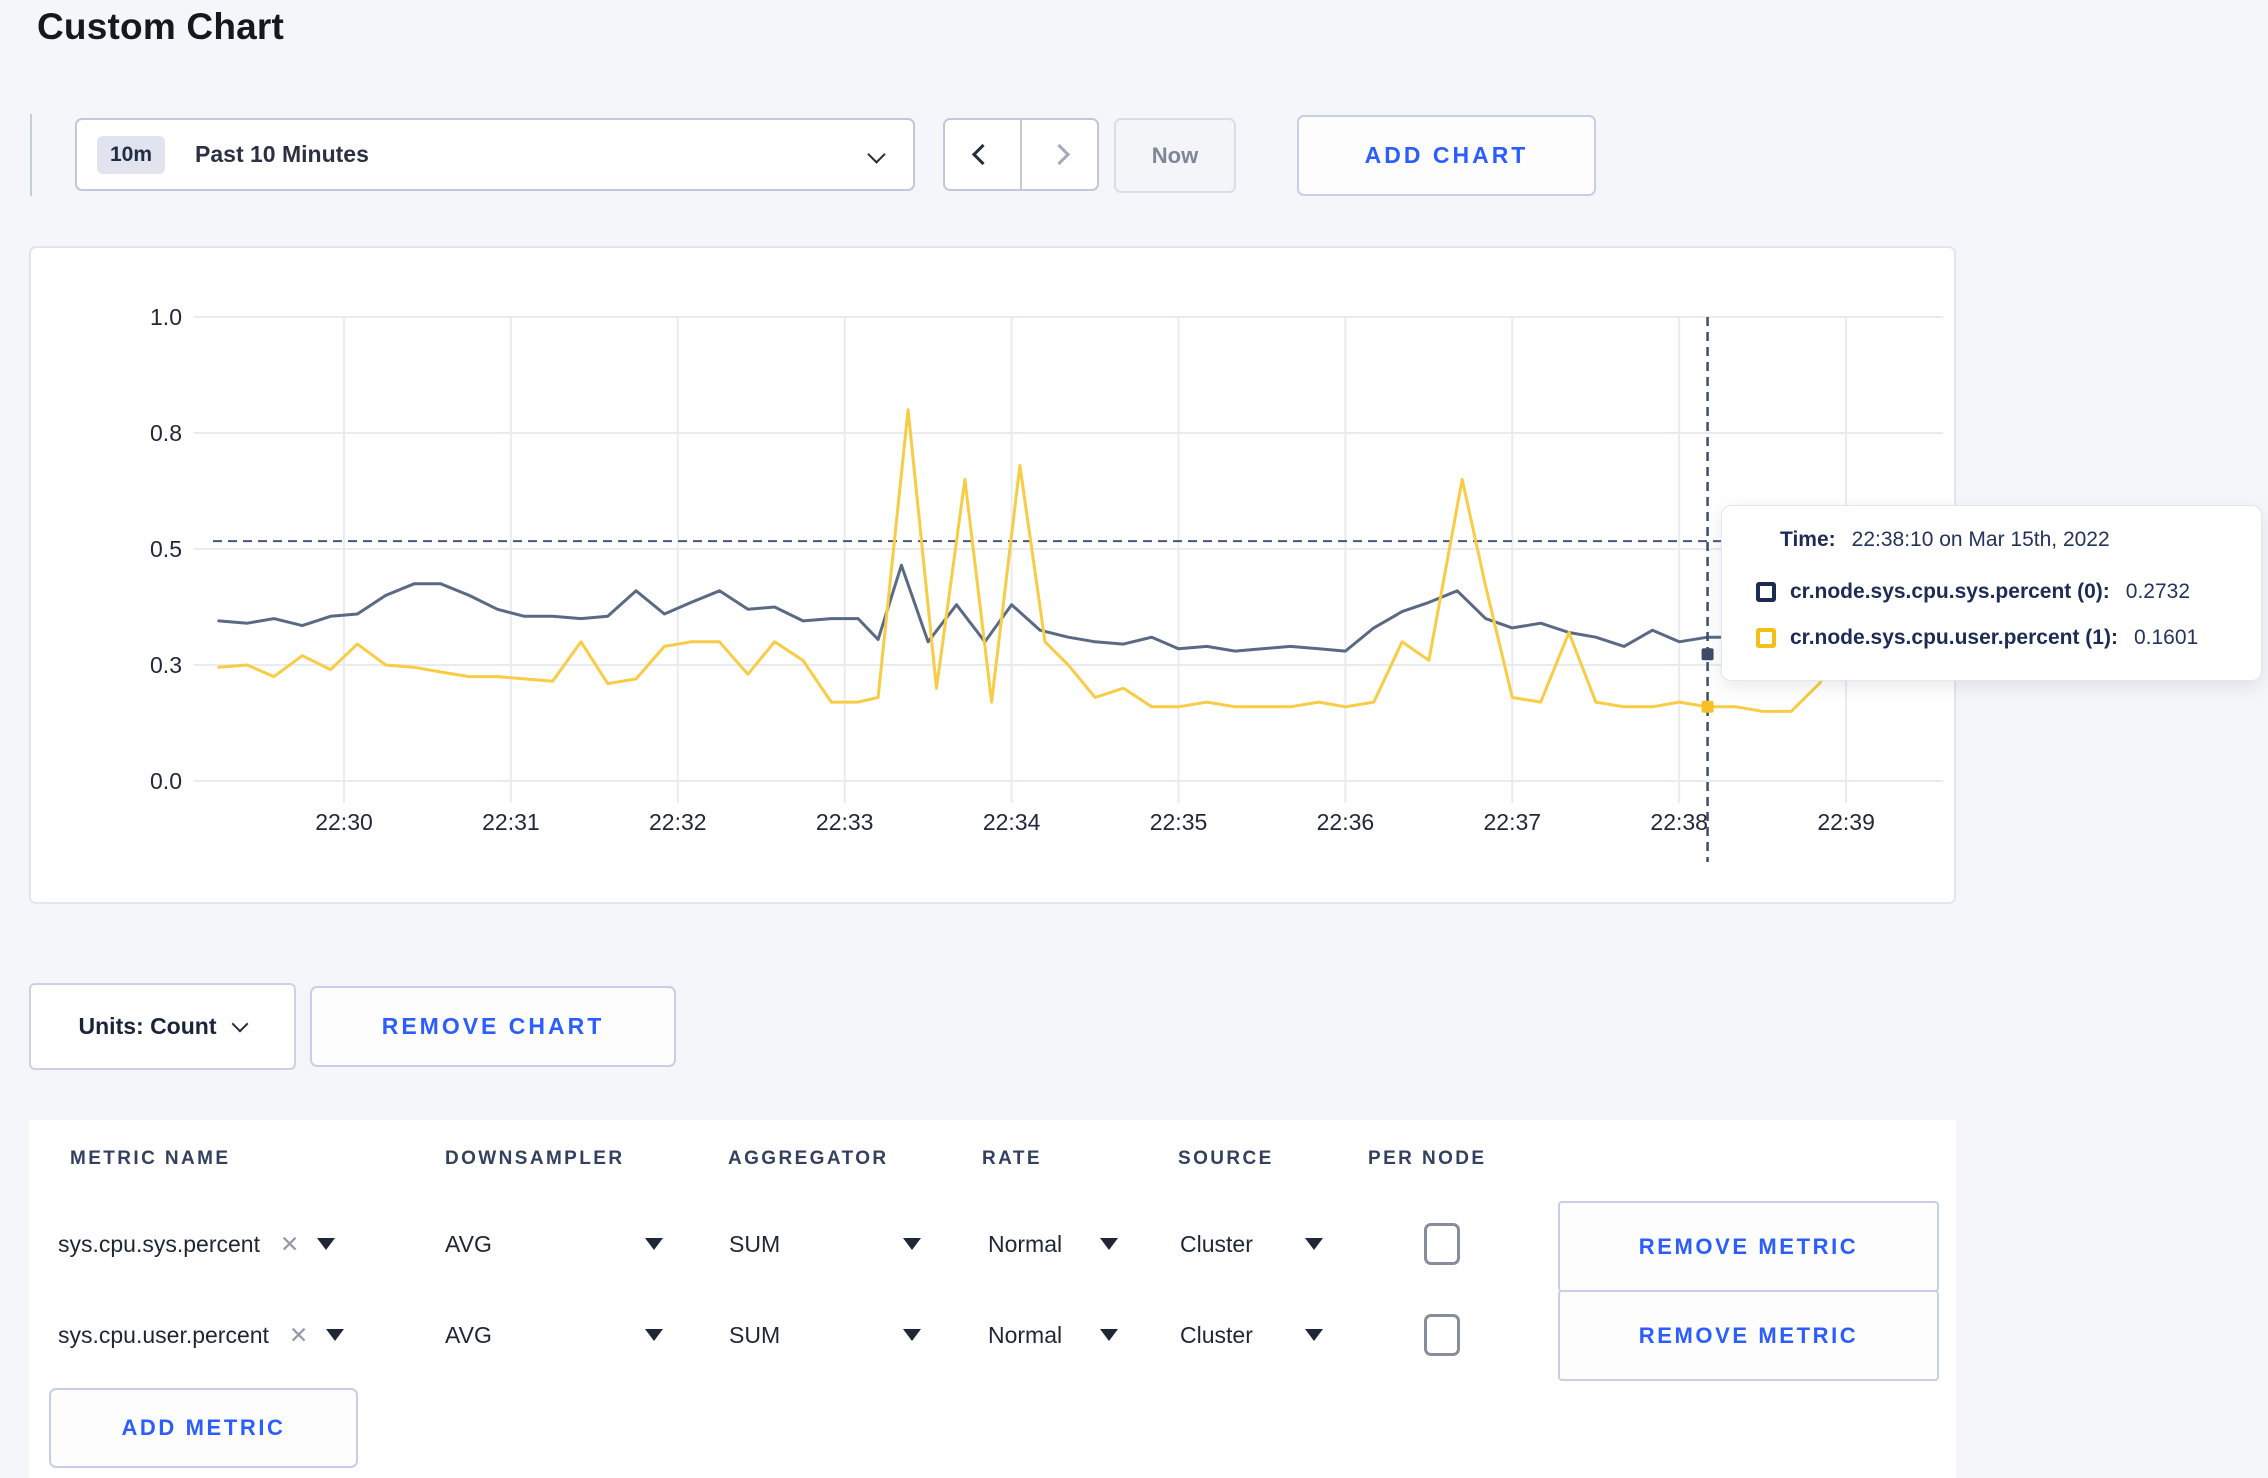  What do you see at coordinates (845, 822) in the screenshot?
I see `x-axis-tick-label: 22:33` at bounding box center [845, 822].